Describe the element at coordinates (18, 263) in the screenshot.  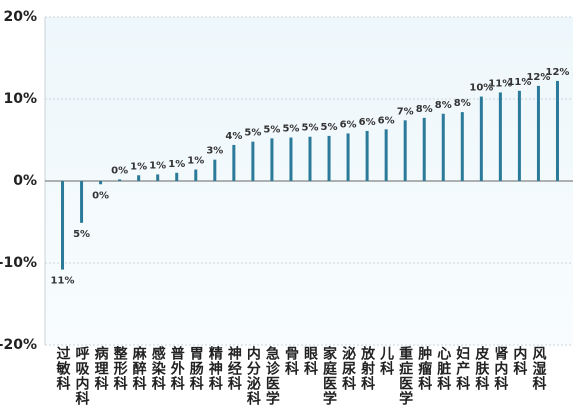
I see `y-tick-label: -10%` at that location.